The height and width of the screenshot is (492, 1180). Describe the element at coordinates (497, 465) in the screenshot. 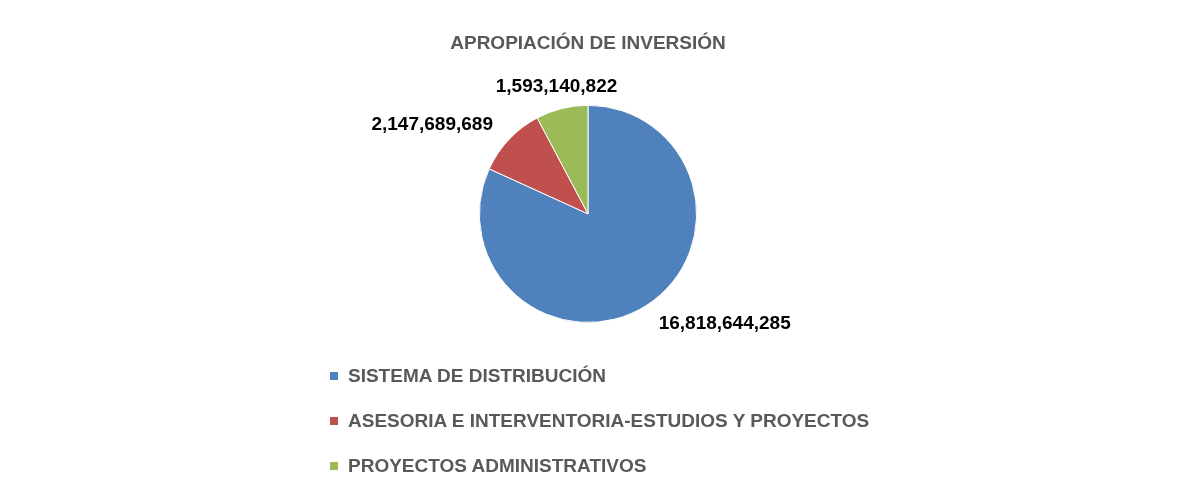

I see `legend-label: PROYECTOS ADMINISTRATIVOS` at that location.